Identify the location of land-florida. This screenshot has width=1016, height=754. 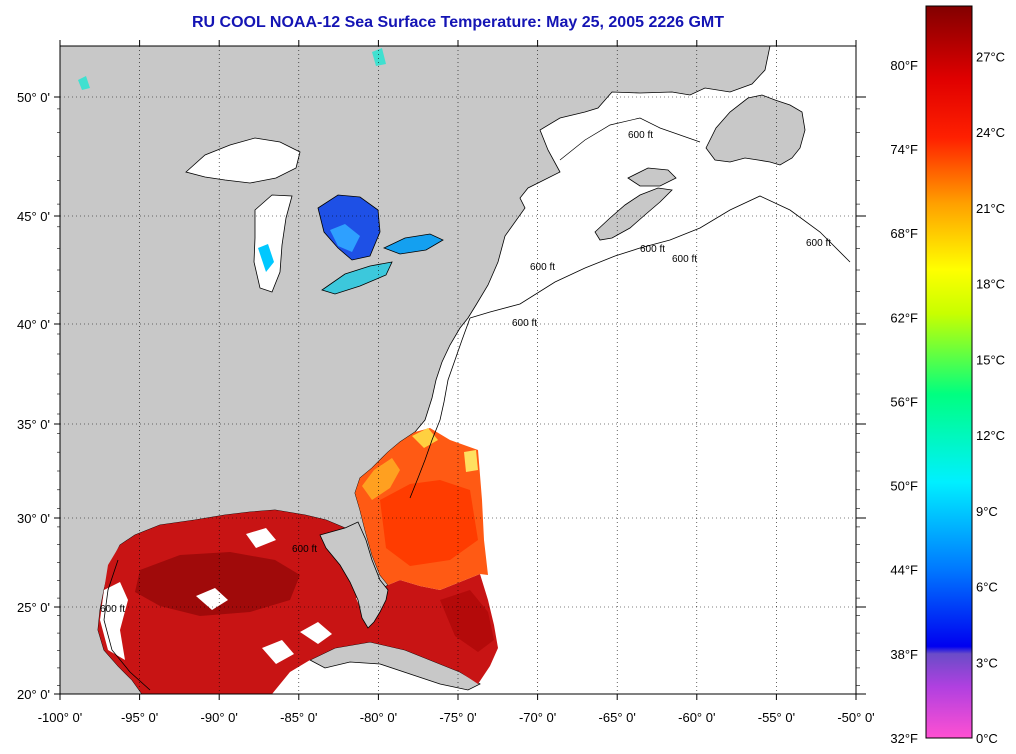
(354, 575).